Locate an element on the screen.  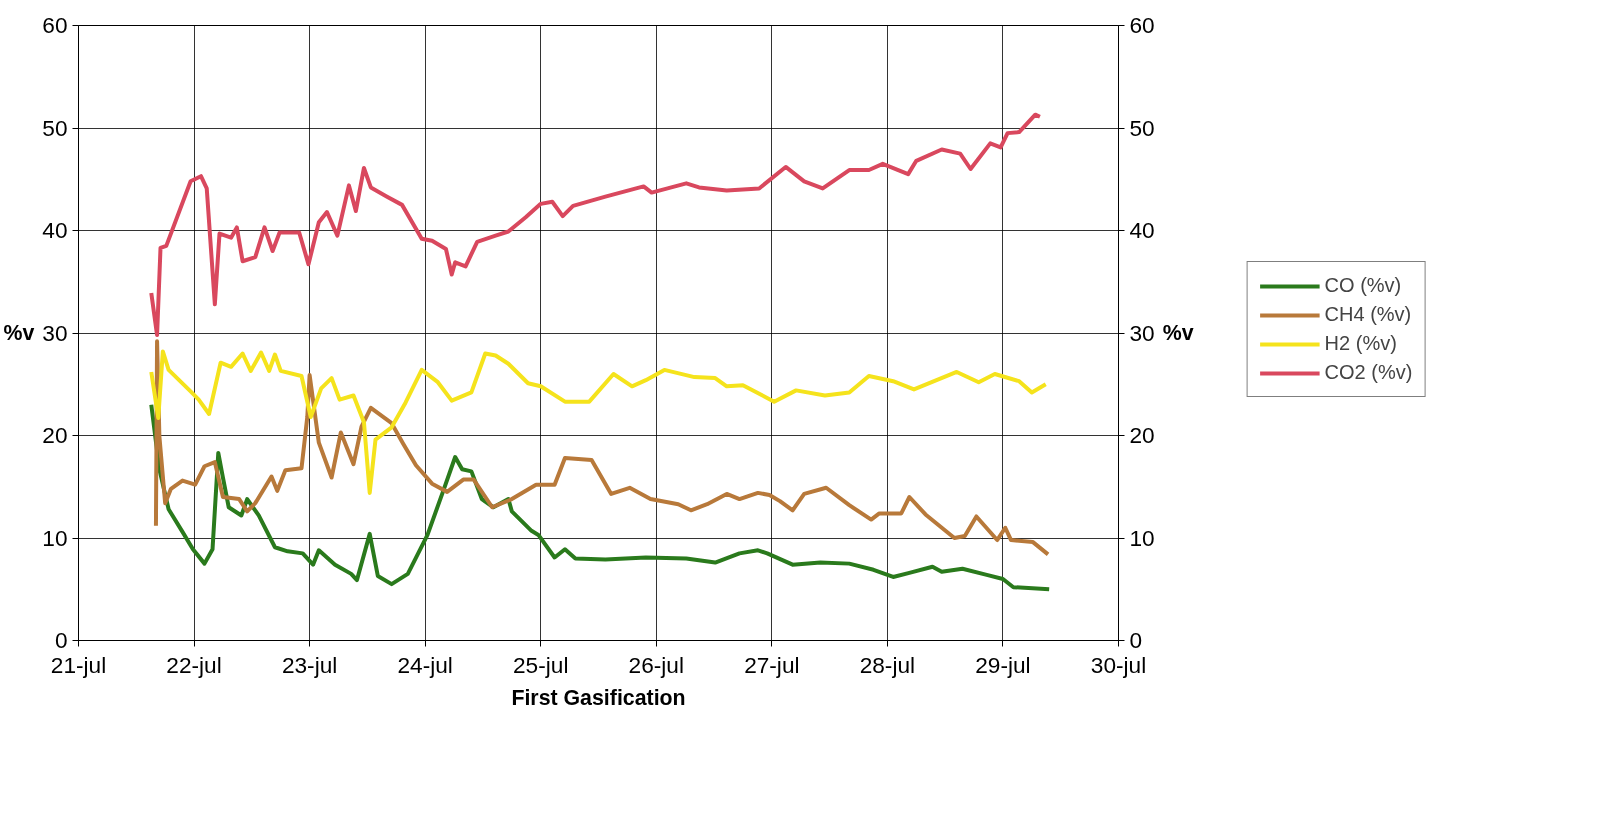
y2-tick-label: 40 is located at coordinates (1142, 230).